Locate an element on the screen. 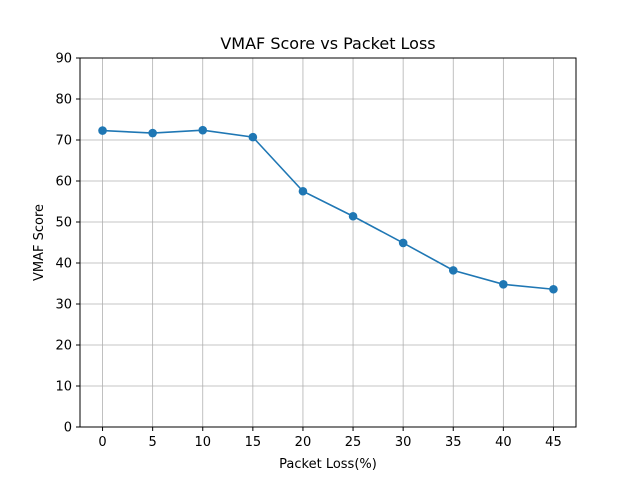  x-tick-label: 10 is located at coordinates (202, 442).